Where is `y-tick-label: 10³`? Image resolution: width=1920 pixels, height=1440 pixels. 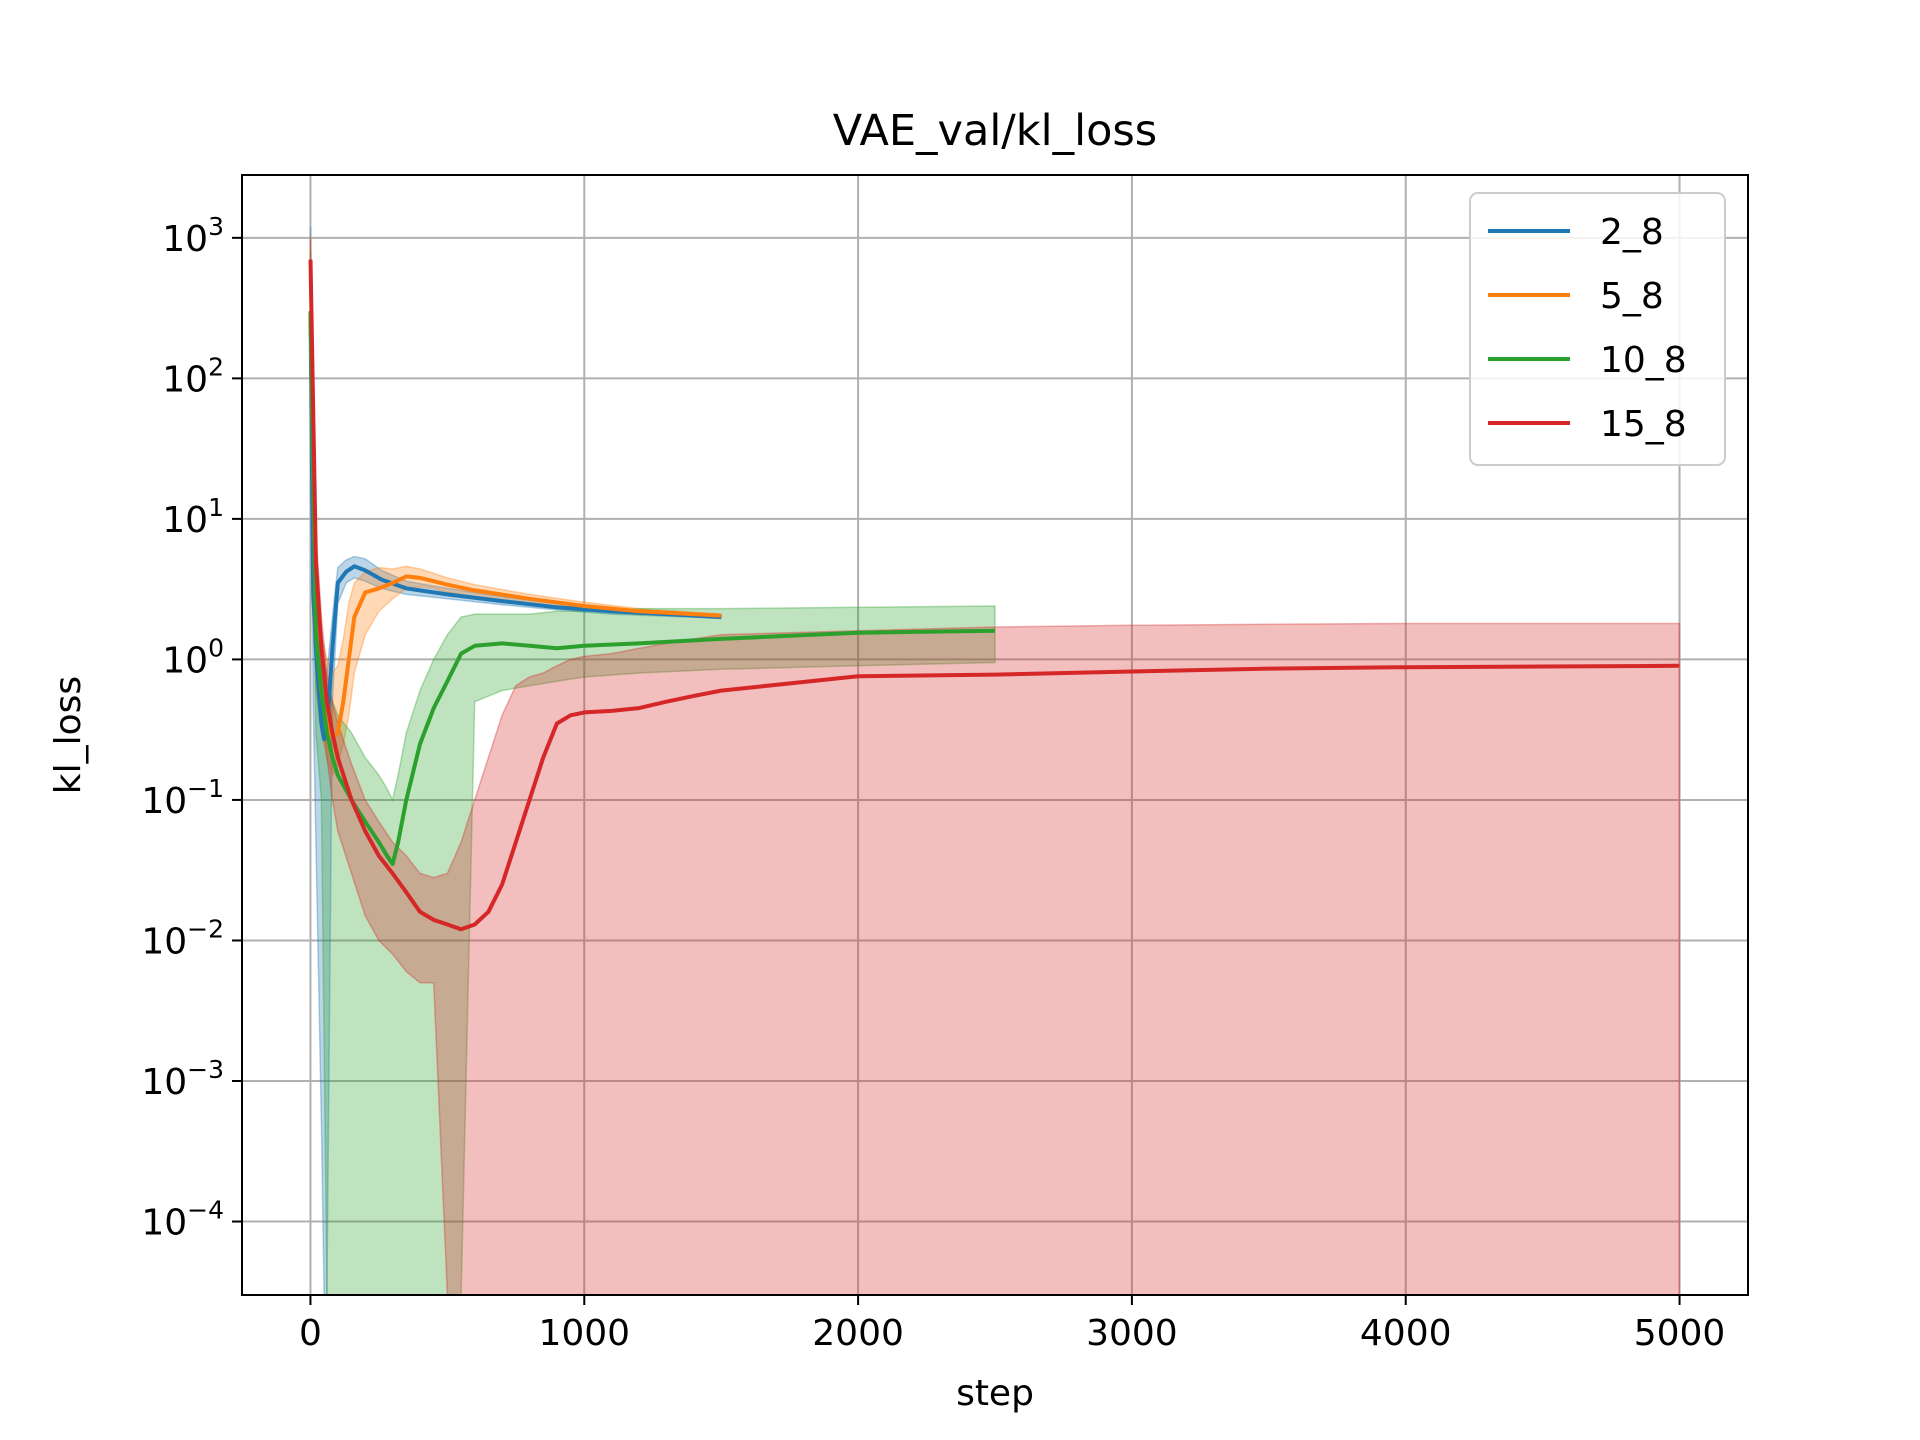 y-tick-label: 10³ is located at coordinates (193, 236).